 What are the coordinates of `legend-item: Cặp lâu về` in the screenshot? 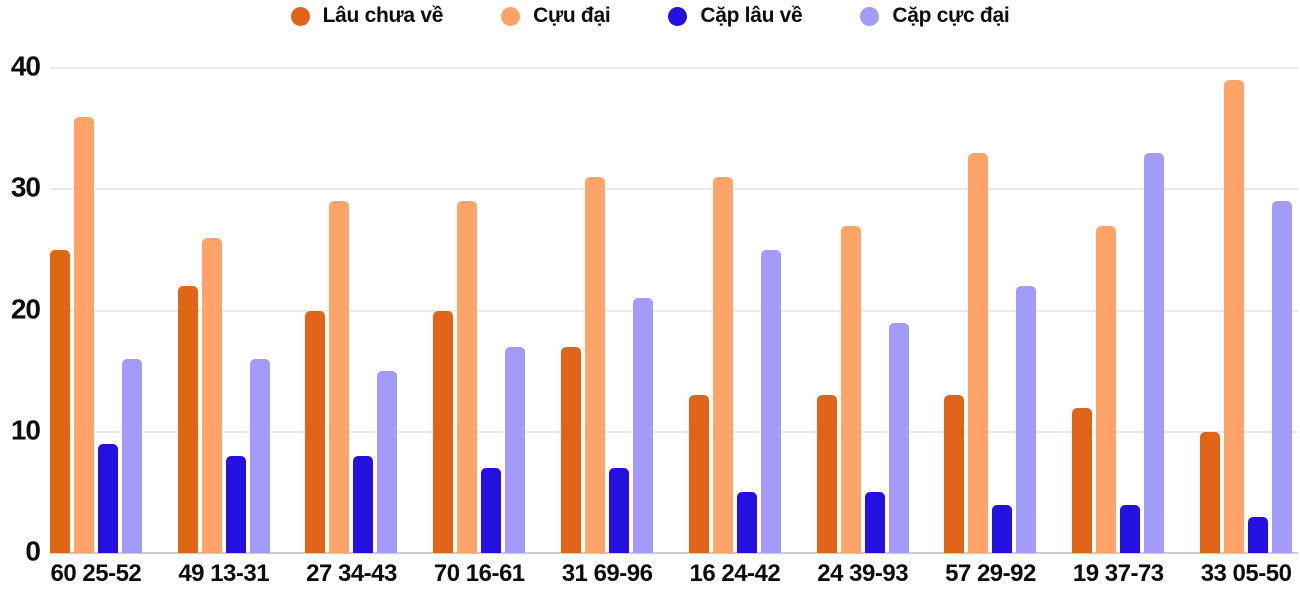 It's located at (735, 16).